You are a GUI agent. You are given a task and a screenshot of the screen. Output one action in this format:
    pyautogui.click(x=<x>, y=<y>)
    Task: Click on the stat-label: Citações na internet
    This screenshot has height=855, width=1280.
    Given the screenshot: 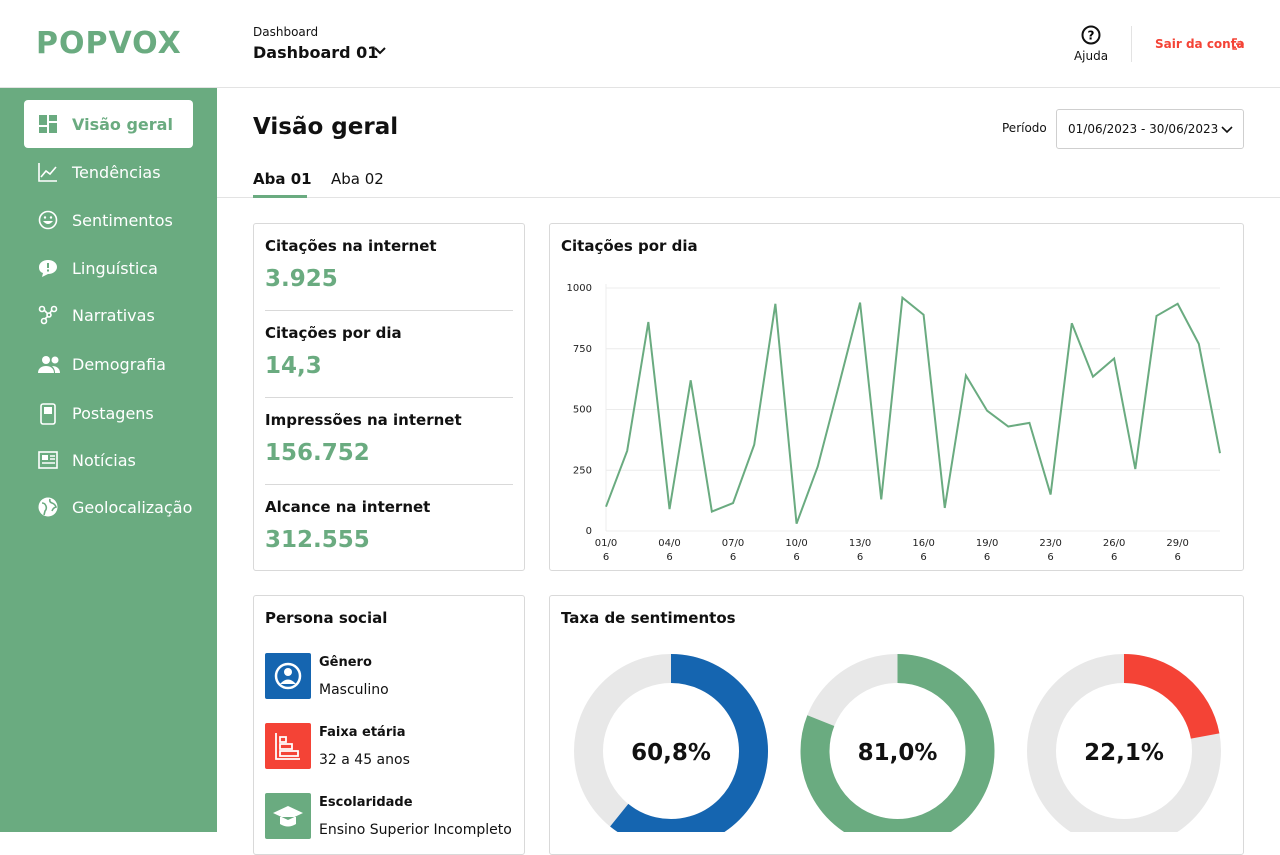 What is the action you would take?
    pyautogui.click(x=351, y=246)
    